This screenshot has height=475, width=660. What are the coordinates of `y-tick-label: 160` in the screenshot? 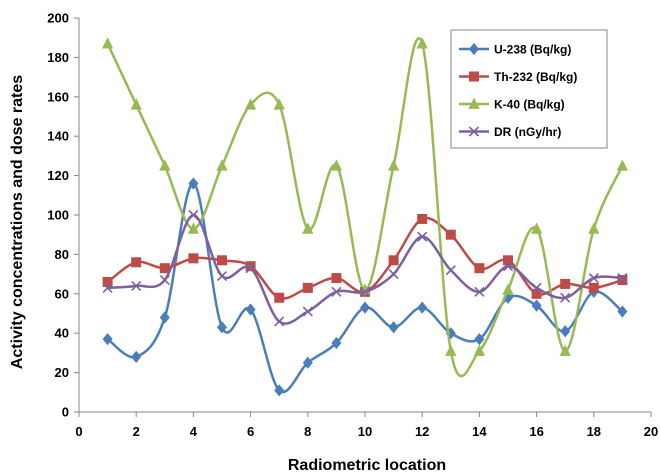 It's located at (58, 96).